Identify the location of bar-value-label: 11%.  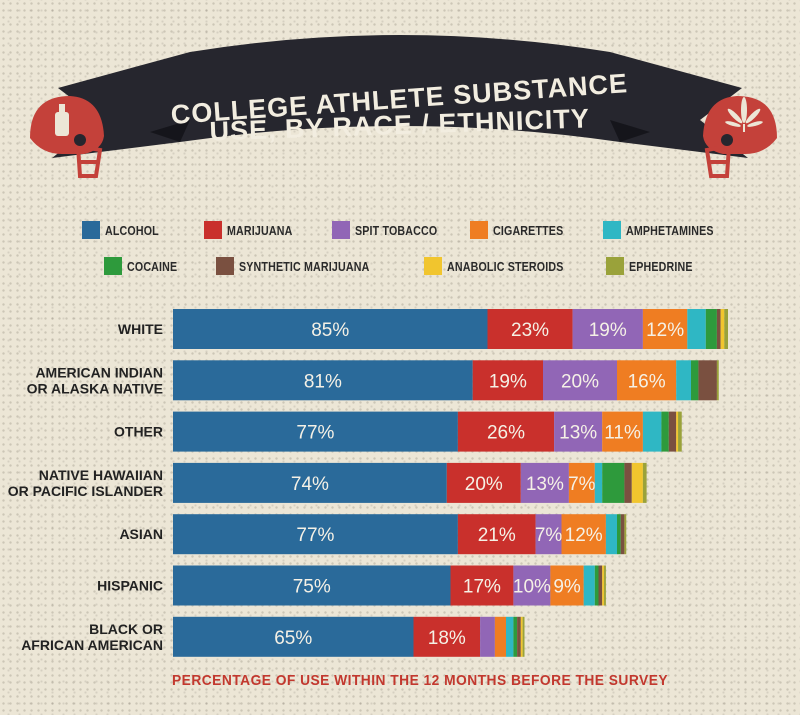
(622, 433).